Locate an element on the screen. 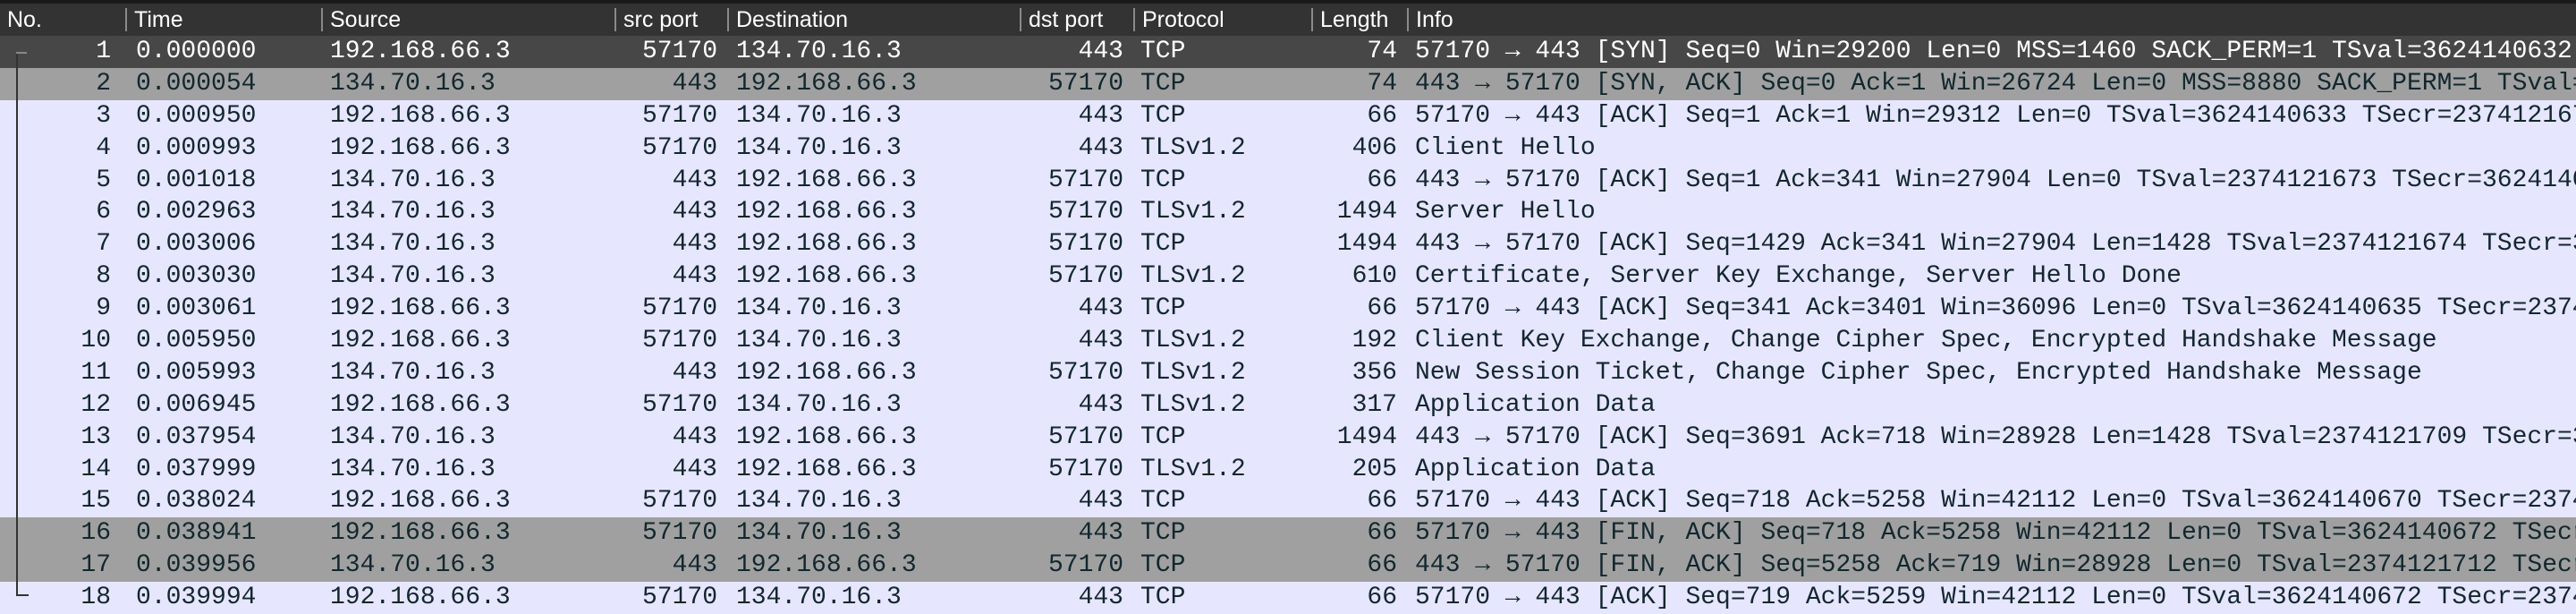 This screenshot has width=2576, height=614. column-header-info: Info is located at coordinates (1991, 19).